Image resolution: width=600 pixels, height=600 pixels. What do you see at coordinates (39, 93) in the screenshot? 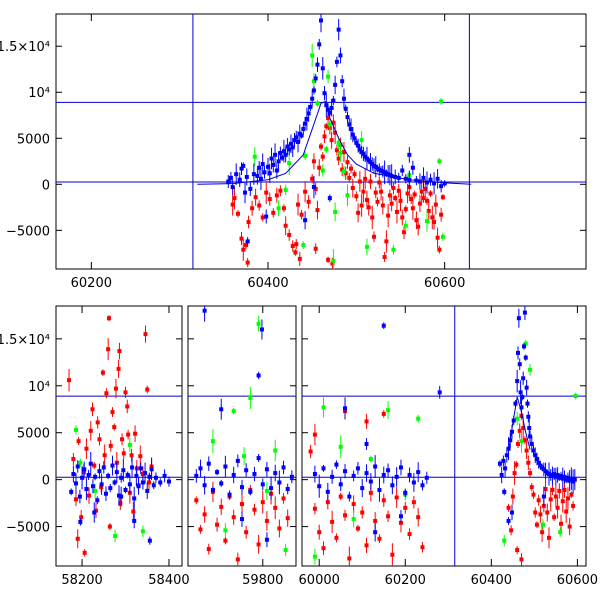
I see `y-tick-label: 10⁴` at bounding box center [39, 93].